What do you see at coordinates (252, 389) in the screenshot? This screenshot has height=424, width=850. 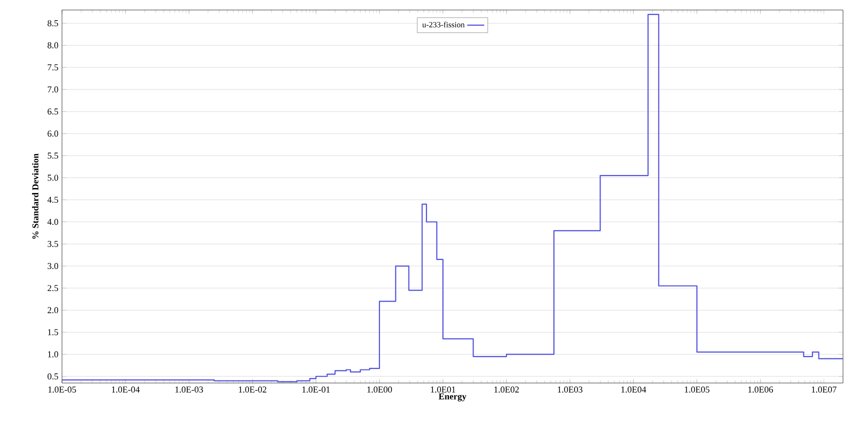 I see `x-tick-label: 1.0E-02` at bounding box center [252, 389].